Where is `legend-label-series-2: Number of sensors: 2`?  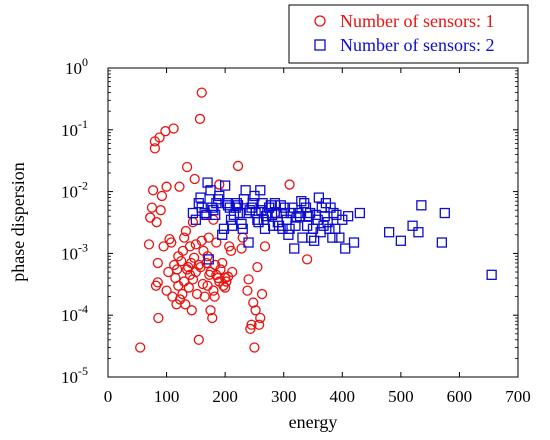
legend-label-series-2: Number of sensors: 2 is located at coordinates (417, 45).